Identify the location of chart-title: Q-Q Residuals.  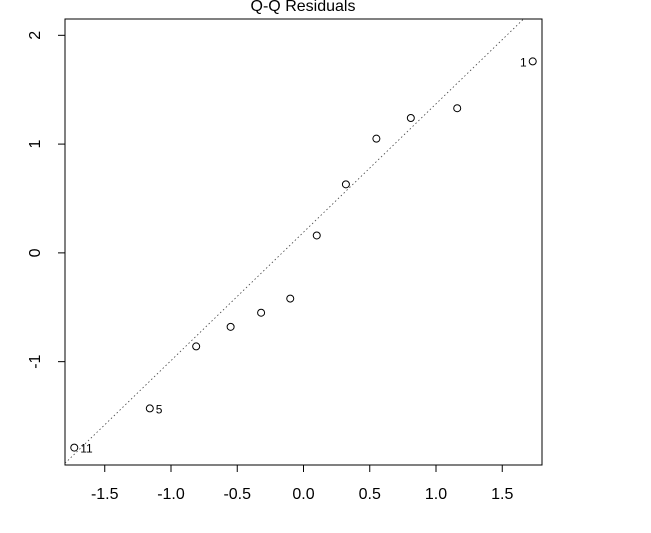
(303, 7).